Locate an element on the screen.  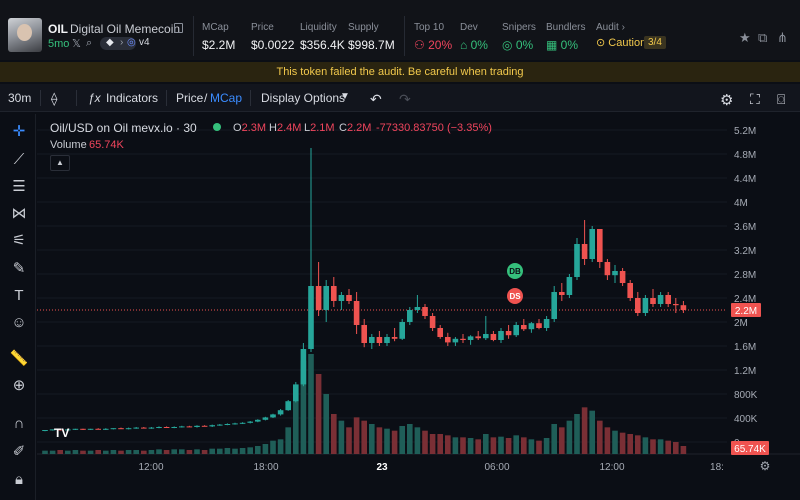
settings-icon: ⚙ is located at coordinates (727, 100).